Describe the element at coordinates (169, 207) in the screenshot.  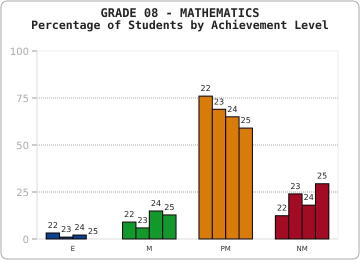
I see `series-label: 25` at that location.